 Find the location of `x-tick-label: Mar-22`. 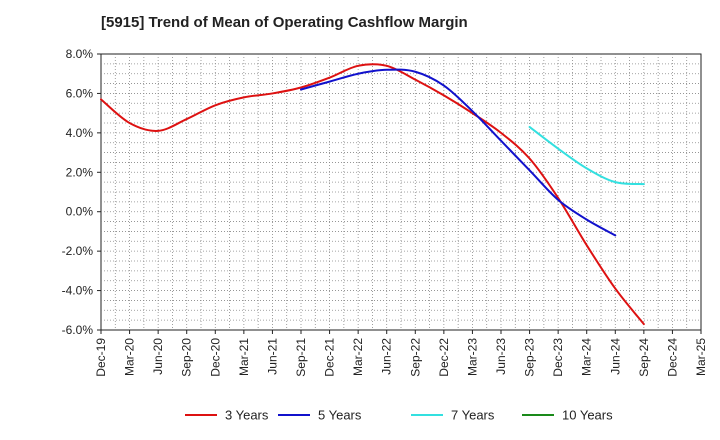

x-tick-label: Mar-22 is located at coordinates (358, 357).